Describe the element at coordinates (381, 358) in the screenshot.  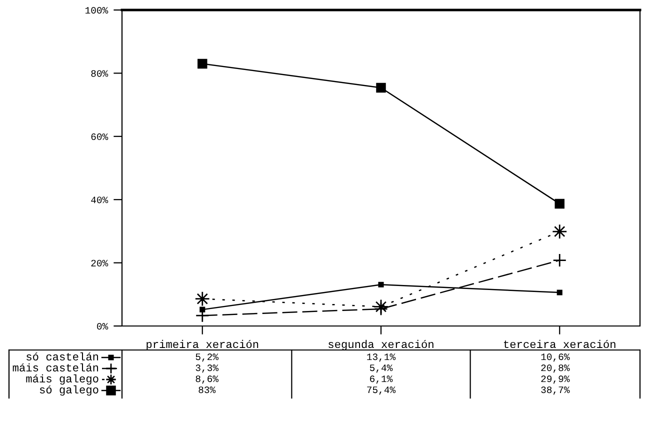
I see `data-label: 13,1%` at that location.